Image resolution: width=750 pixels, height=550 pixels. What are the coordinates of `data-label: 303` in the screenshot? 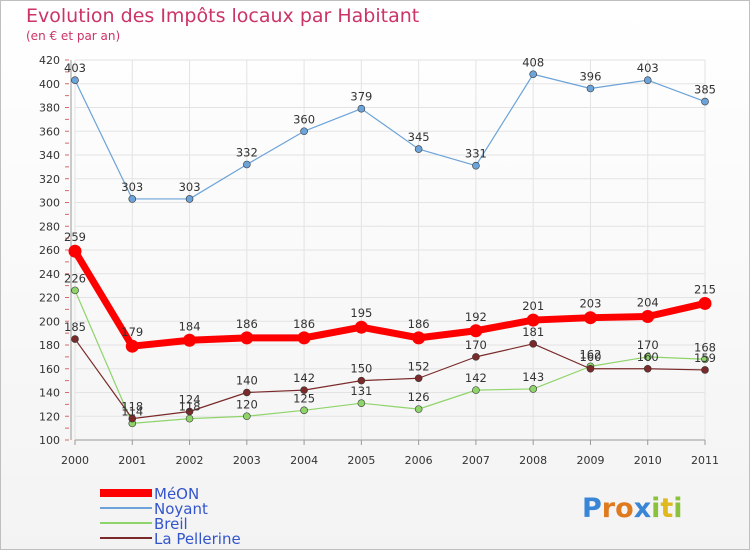 It's located at (190, 187).